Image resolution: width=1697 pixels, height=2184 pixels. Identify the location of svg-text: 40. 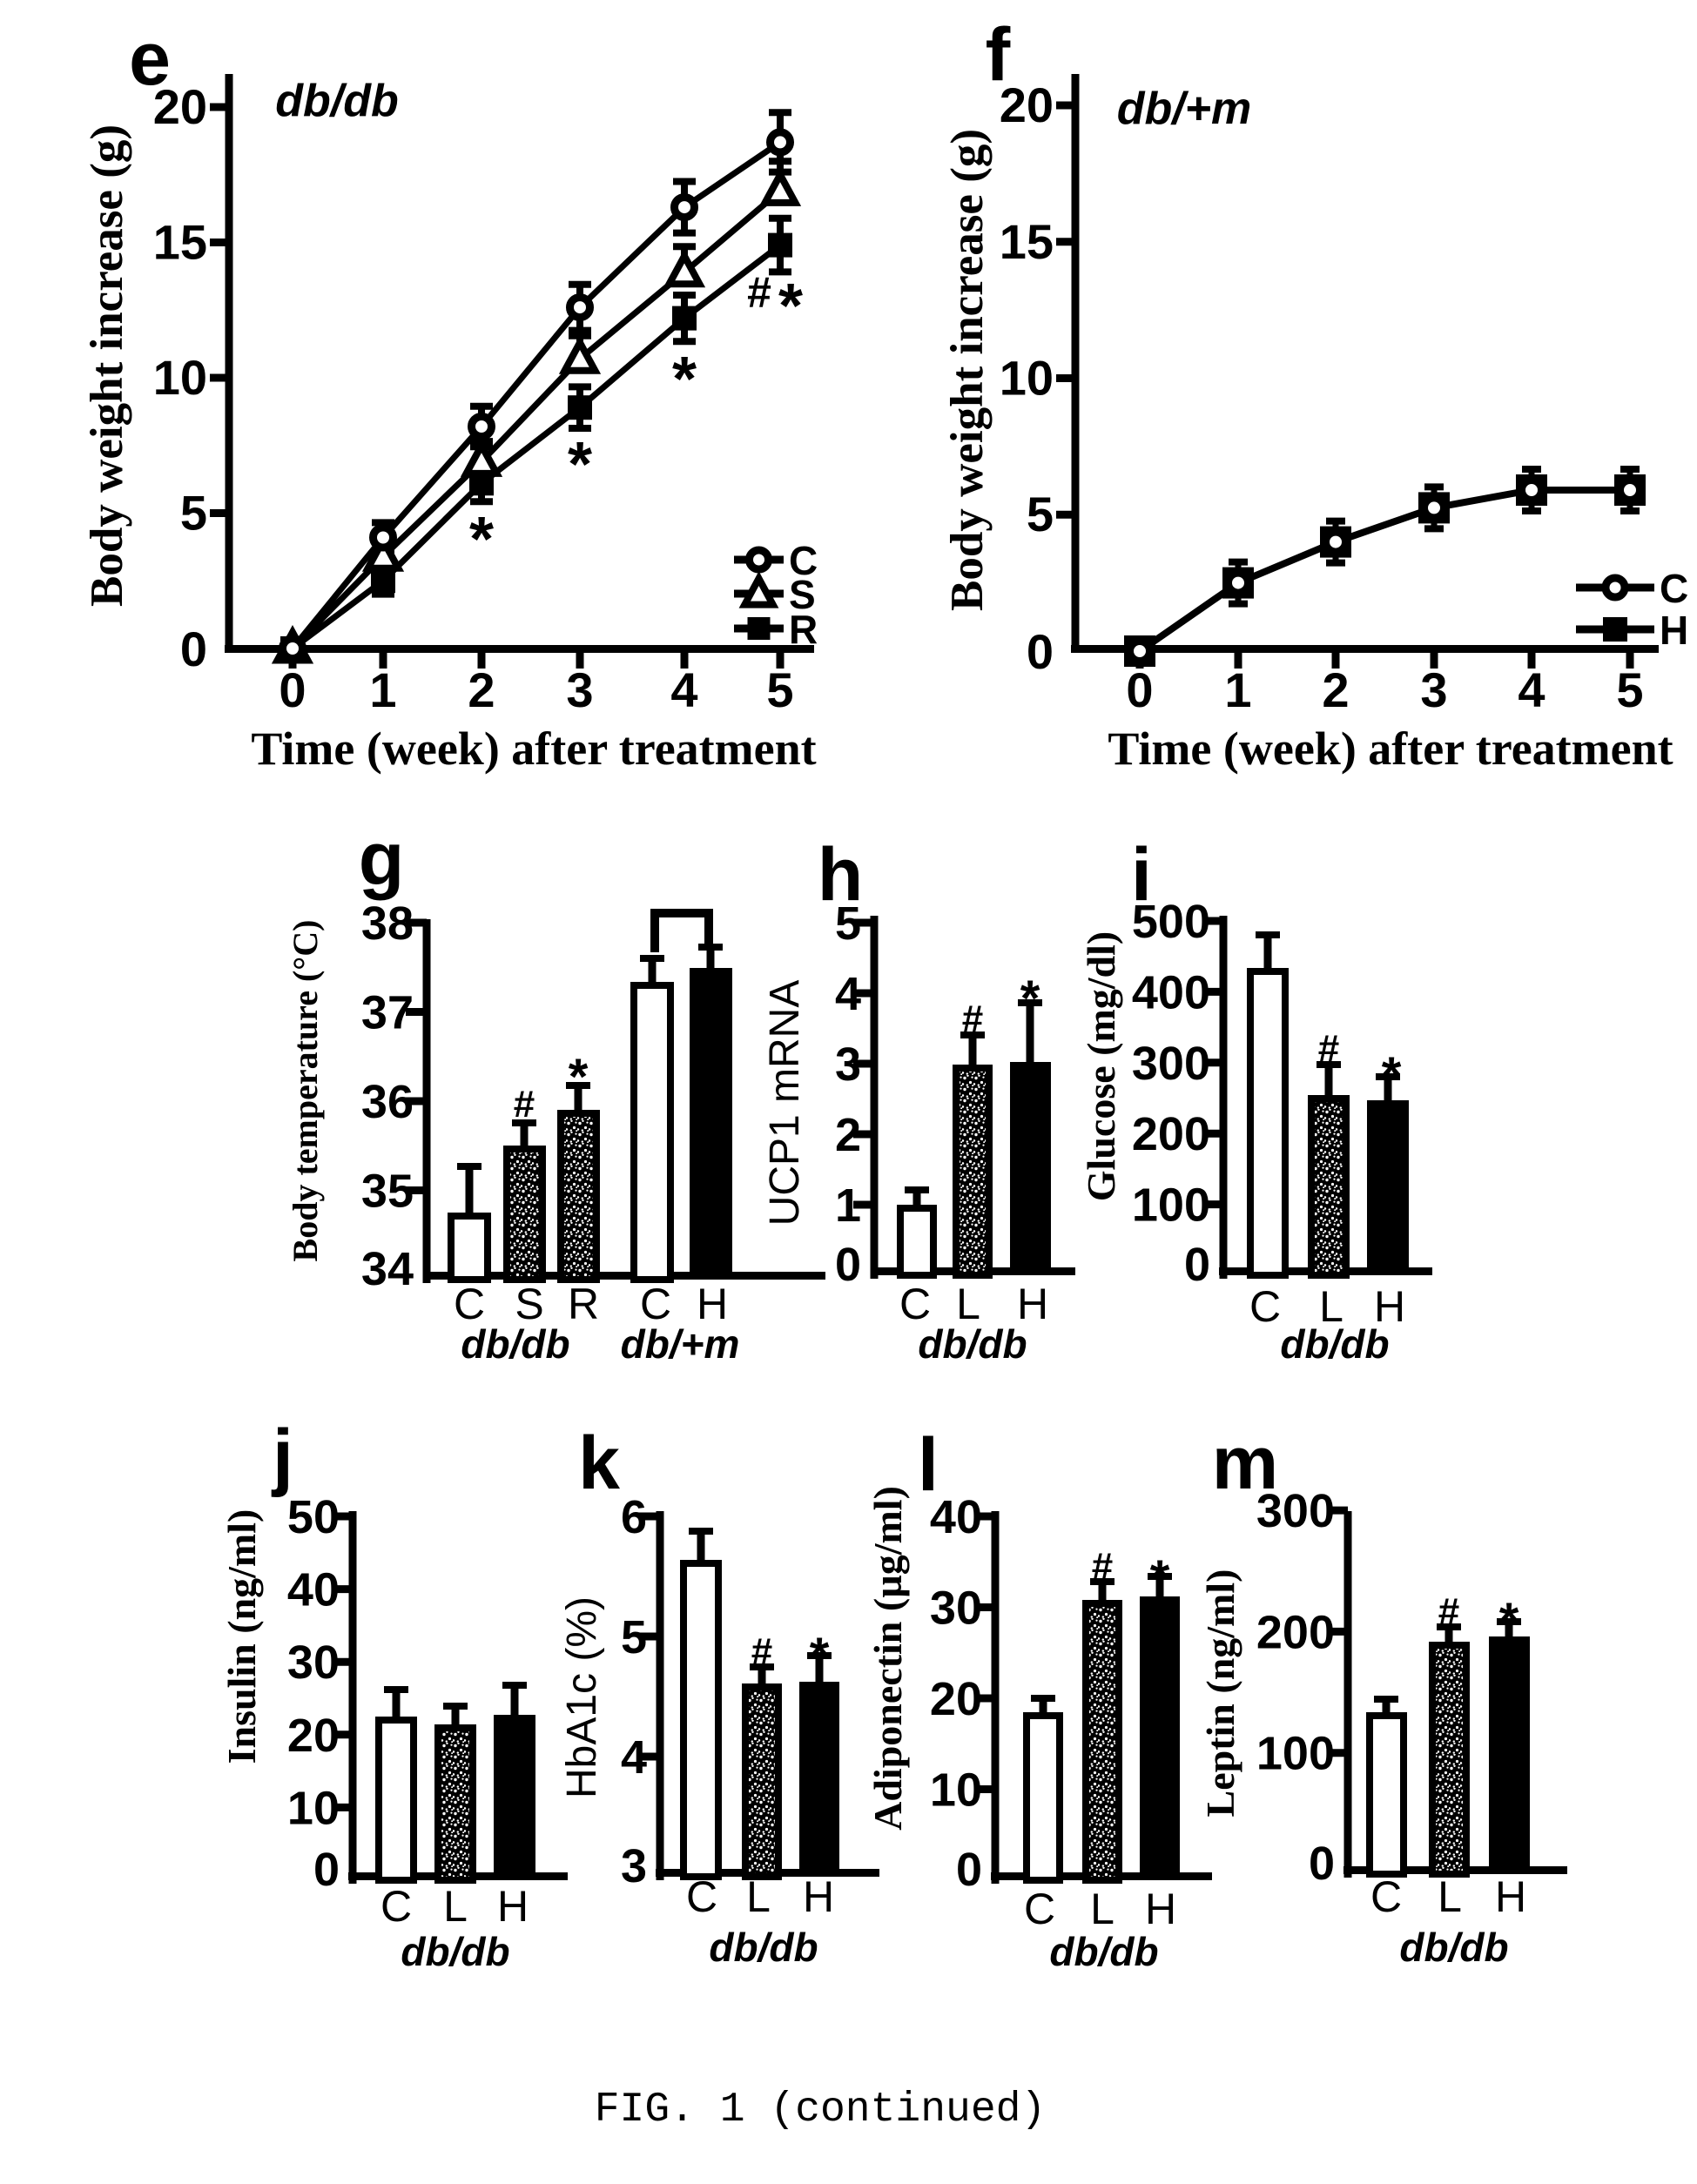
(314, 1590).